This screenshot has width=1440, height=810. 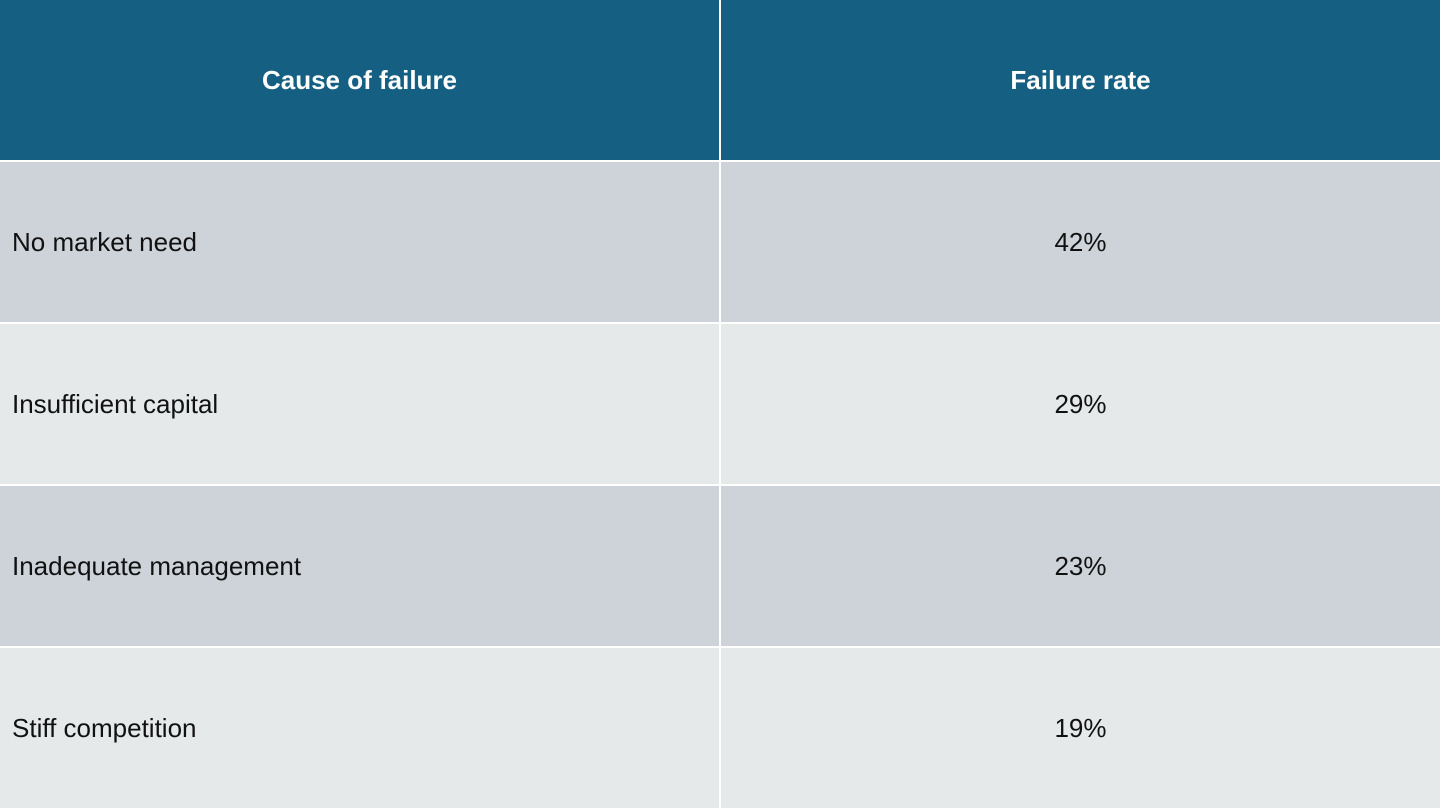 What do you see at coordinates (1080, 566) in the screenshot?
I see `rate-cell: 23%` at bounding box center [1080, 566].